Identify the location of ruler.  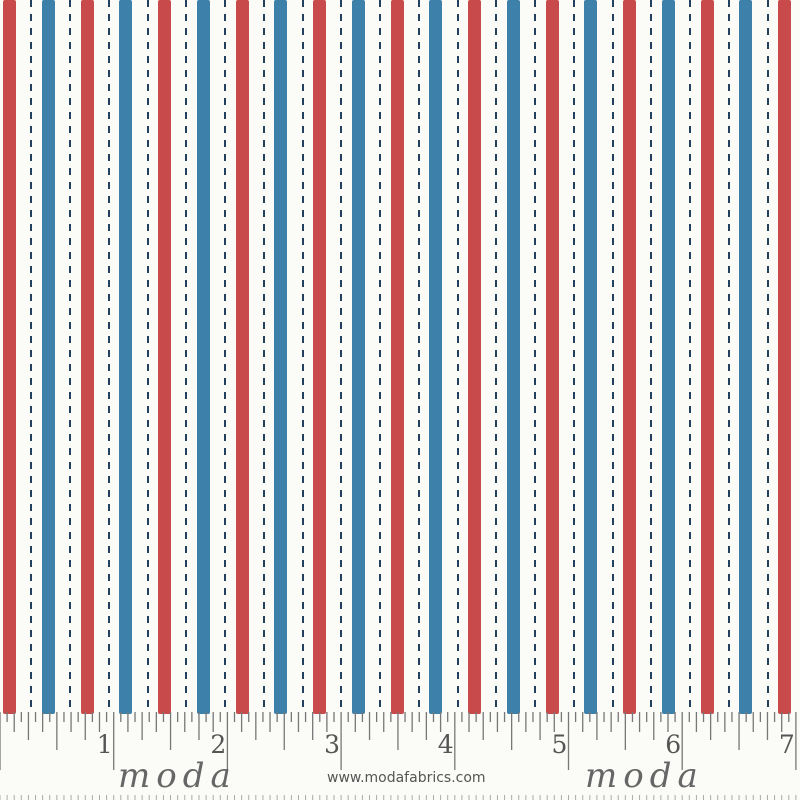
(398, 756).